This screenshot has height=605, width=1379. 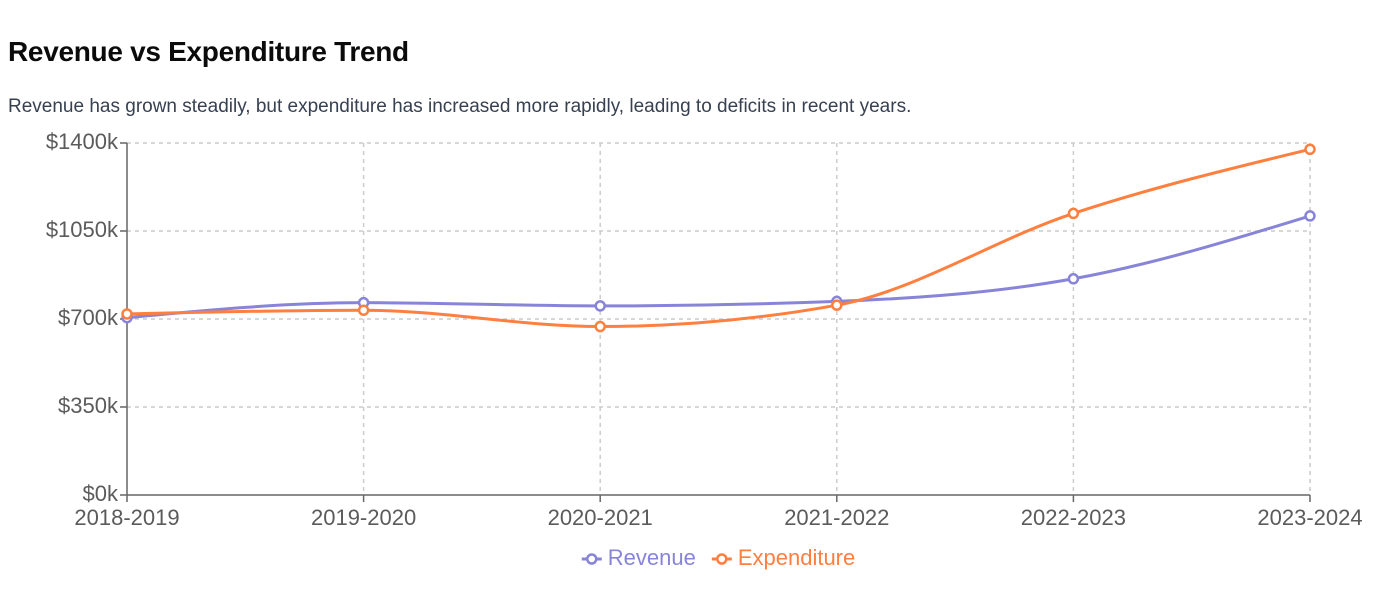 I want to click on legend: Revenue Expenditure, so click(x=718, y=557).